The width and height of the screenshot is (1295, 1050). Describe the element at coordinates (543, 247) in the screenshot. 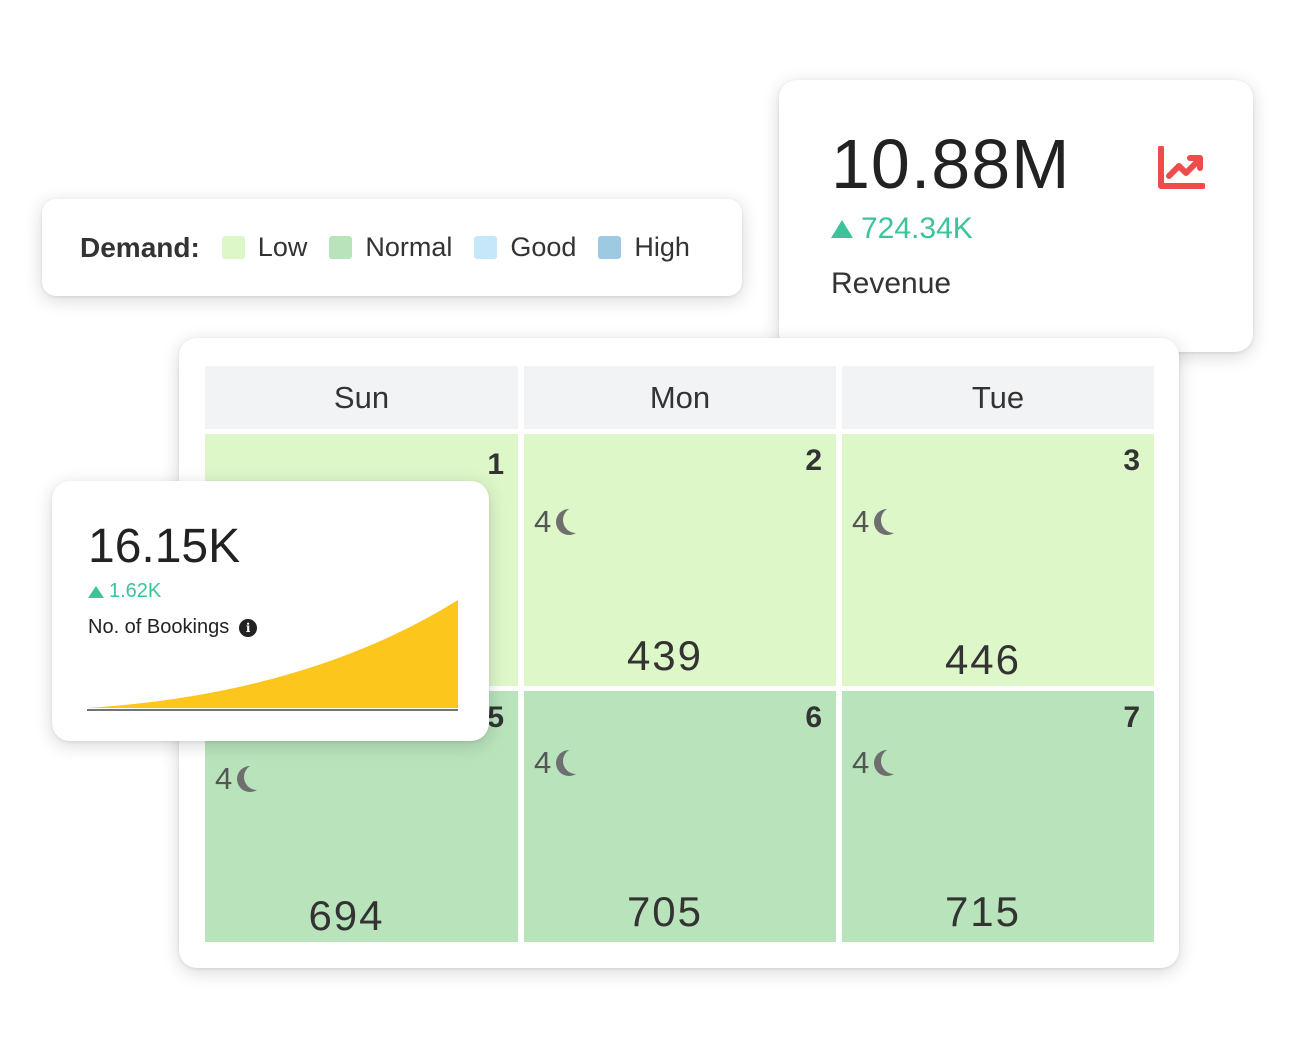

I see `legend-label: Good` at that location.